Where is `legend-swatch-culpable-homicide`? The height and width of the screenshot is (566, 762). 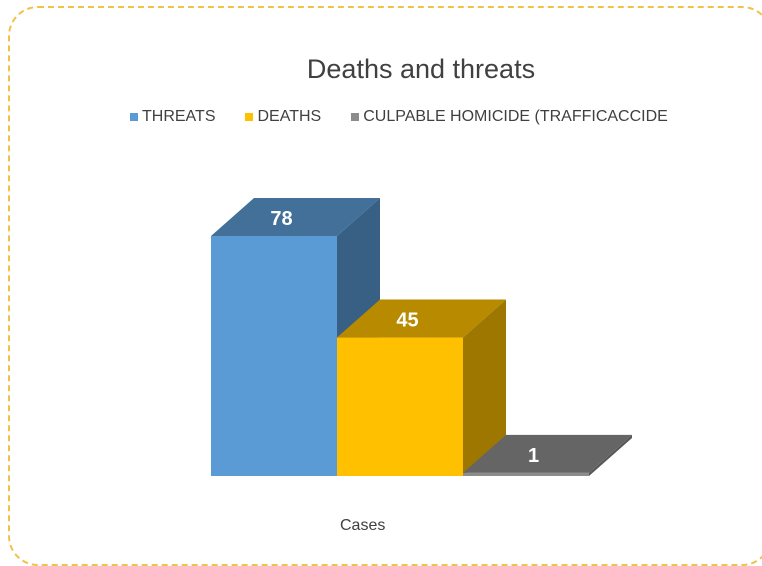
legend-swatch-culpable-homicide is located at coordinates (355, 117).